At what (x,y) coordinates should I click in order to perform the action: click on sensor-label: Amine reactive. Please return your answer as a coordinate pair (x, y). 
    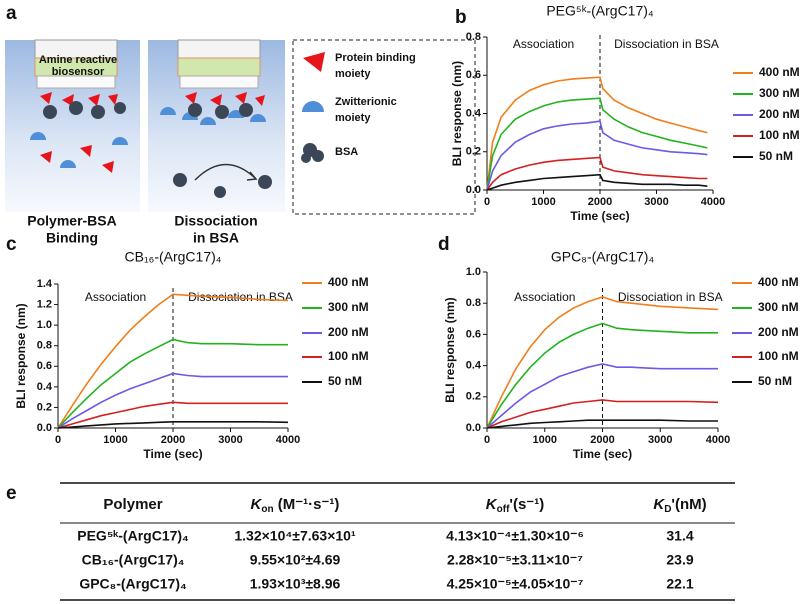
    Looking at the image, I should click on (78, 60).